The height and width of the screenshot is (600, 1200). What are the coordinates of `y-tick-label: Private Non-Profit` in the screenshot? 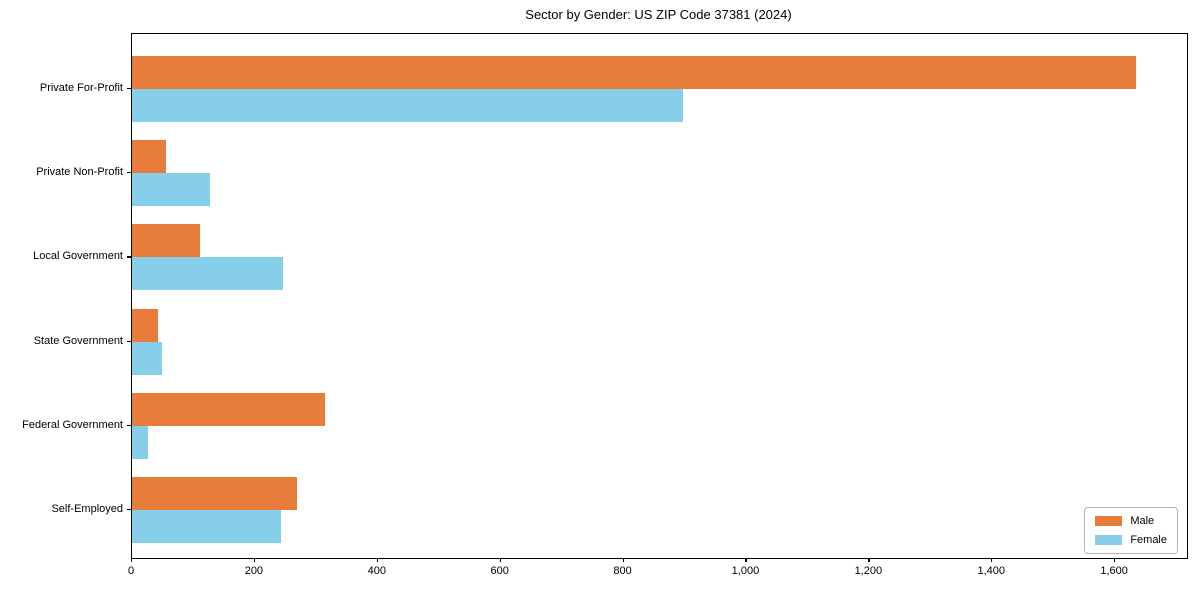 It's located at (79, 172).